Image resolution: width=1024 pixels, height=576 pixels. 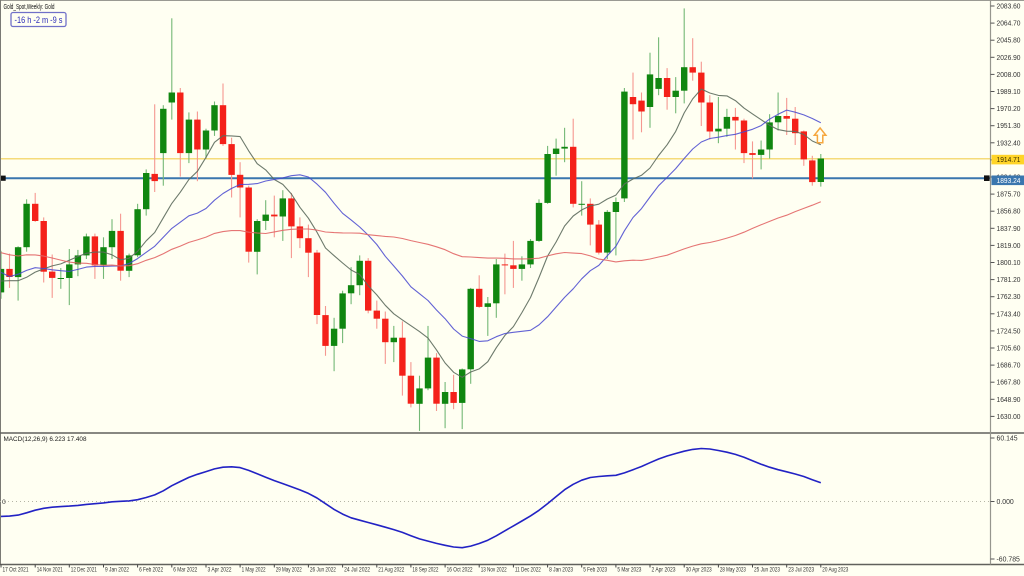 What do you see at coordinates (494, 570) in the screenshot?
I see `svg-text: 13 Nov 2022` at bounding box center [494, 570].